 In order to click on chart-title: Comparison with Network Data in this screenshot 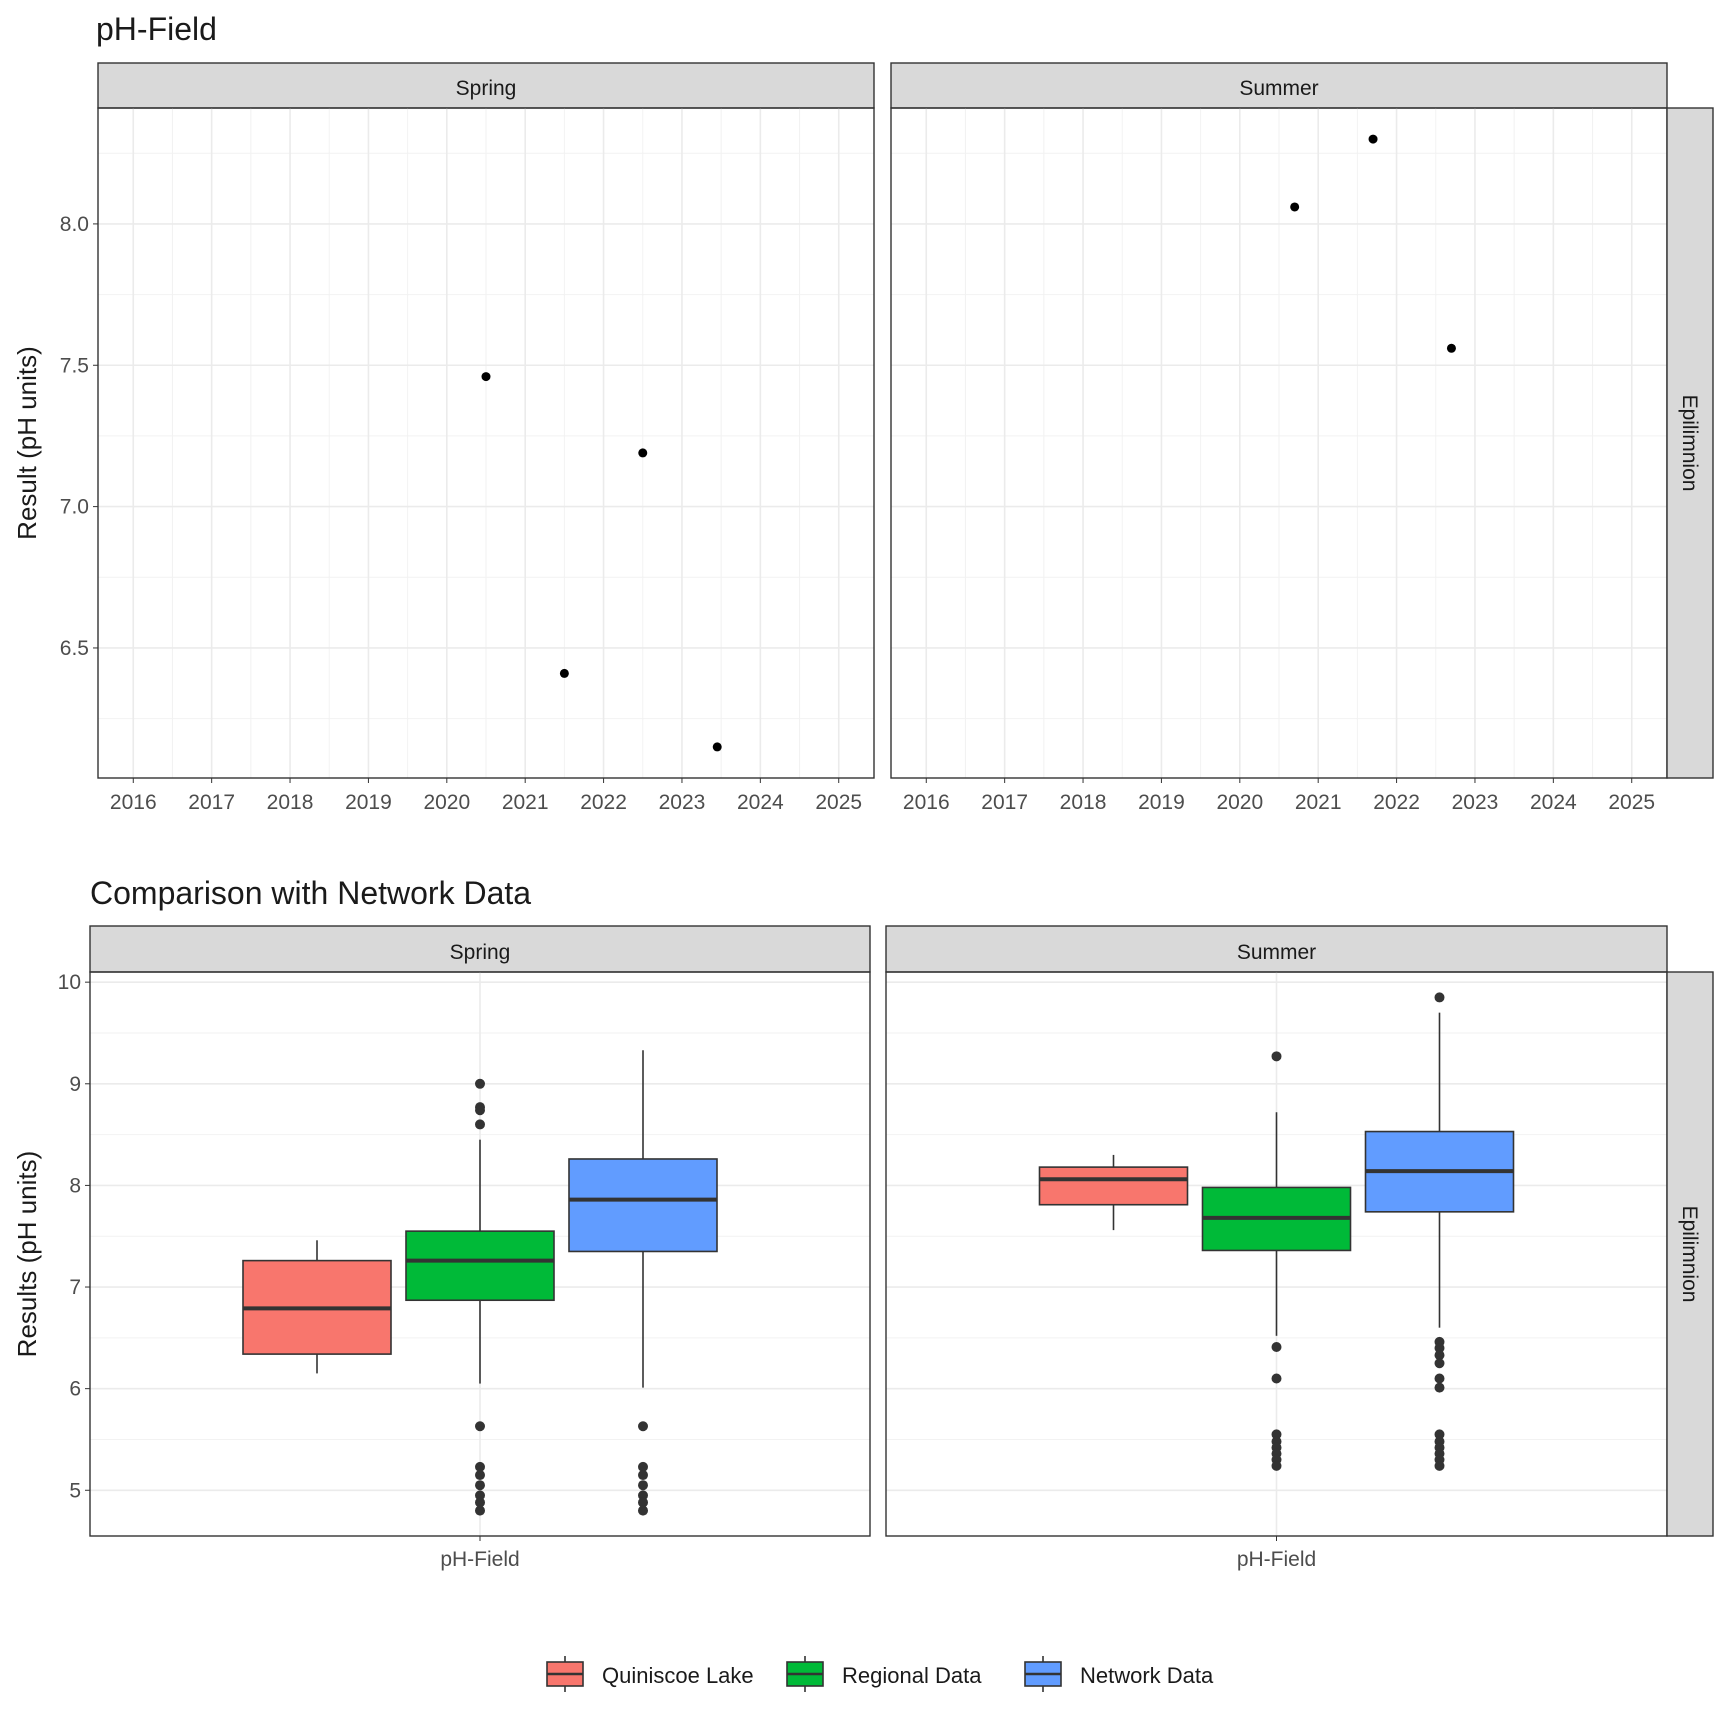, I will do `click(310, 893)`.